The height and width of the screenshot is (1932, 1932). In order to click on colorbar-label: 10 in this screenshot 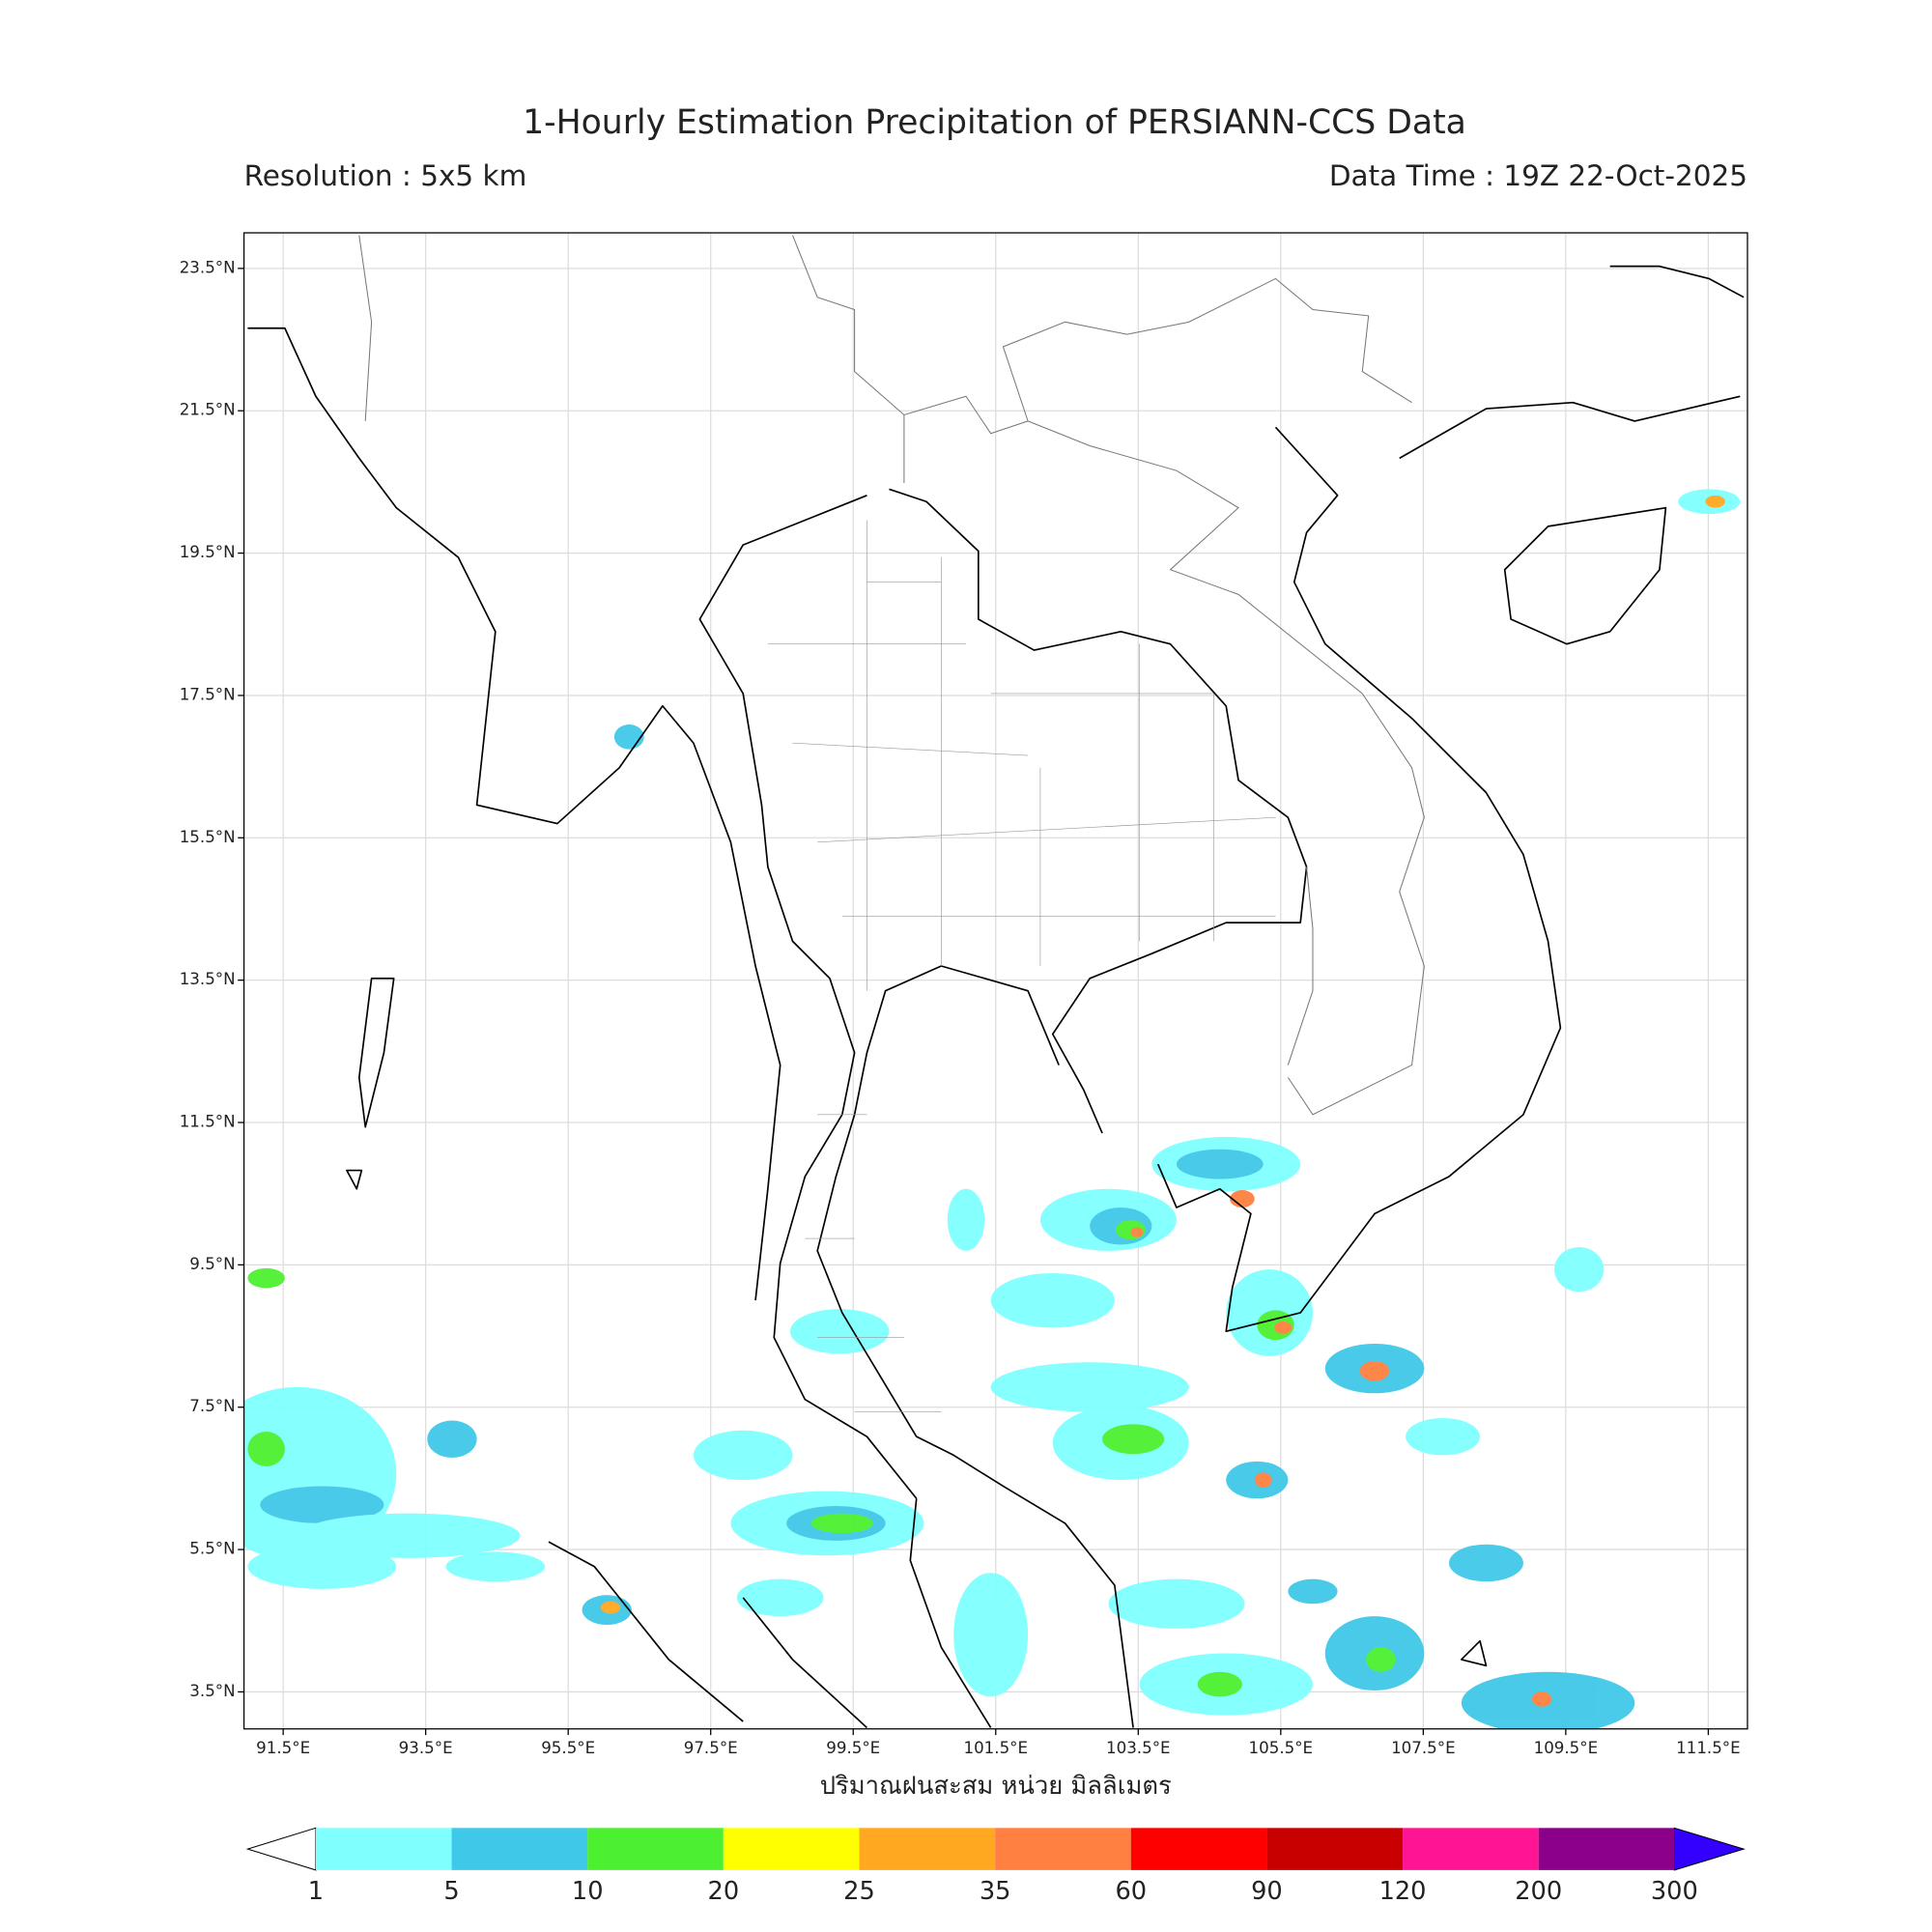, I will do `click(588, 1891)`.